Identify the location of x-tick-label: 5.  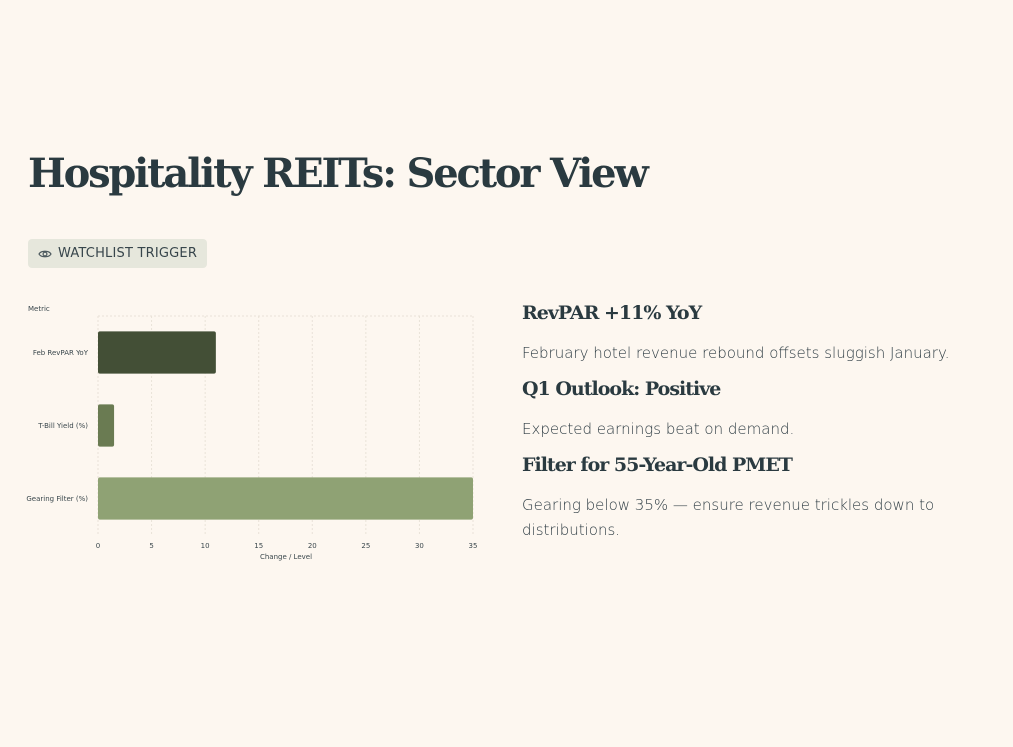
(151, 546).